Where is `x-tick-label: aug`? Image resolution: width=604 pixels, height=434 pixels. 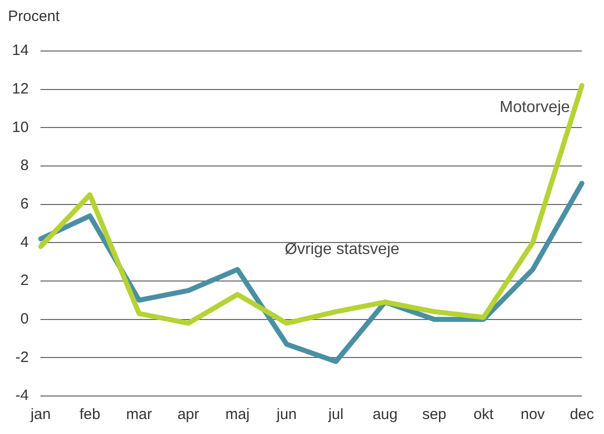
x-tick-label: aug is located at coordinates (385, 415).